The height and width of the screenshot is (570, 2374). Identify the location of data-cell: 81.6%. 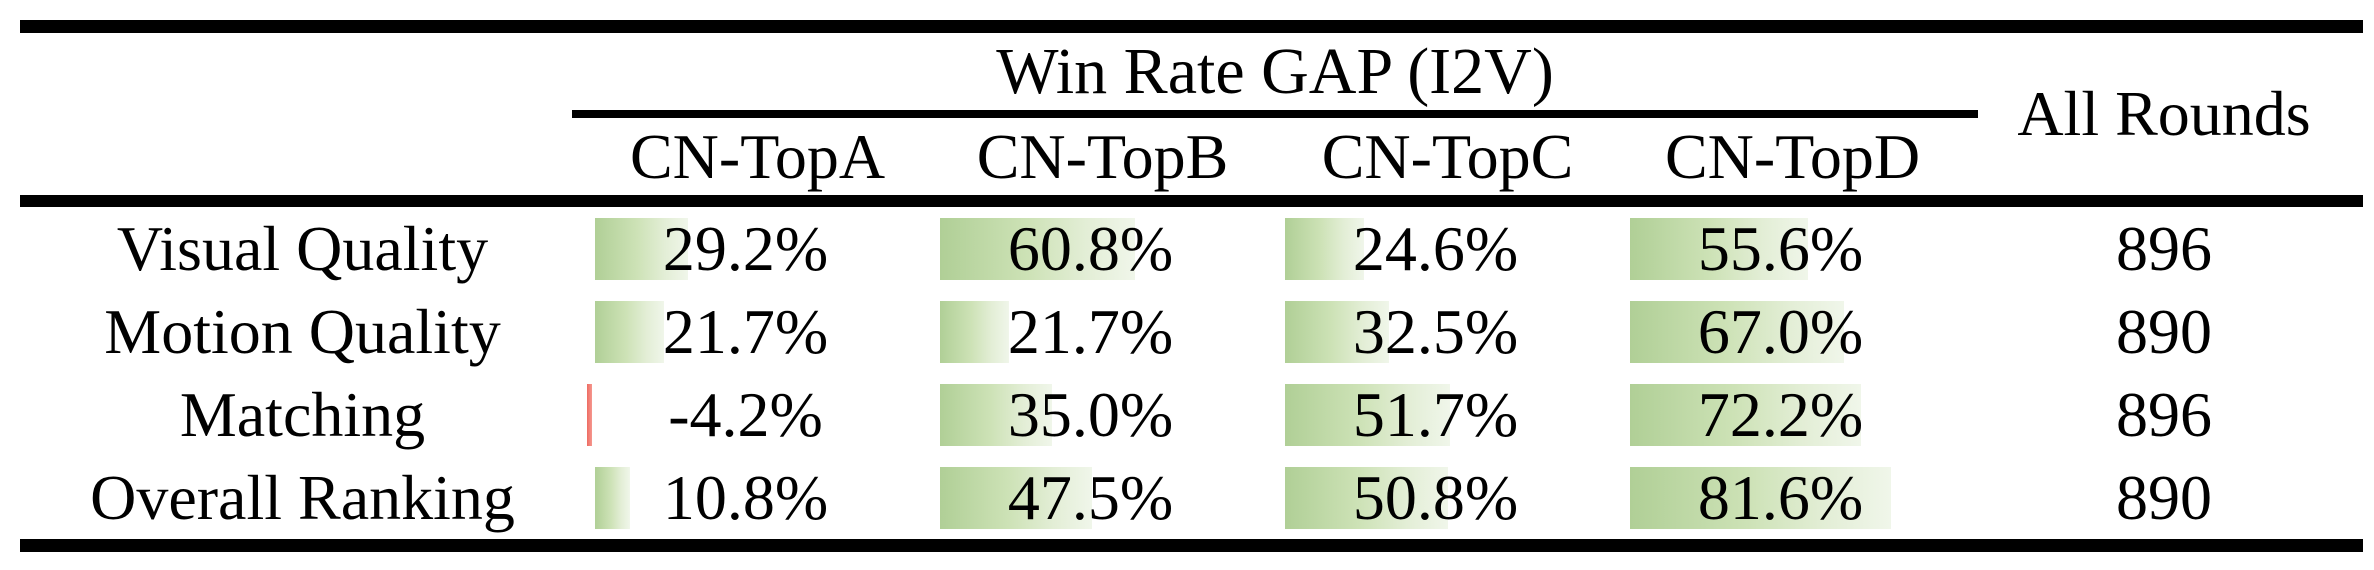
(1792, 497).